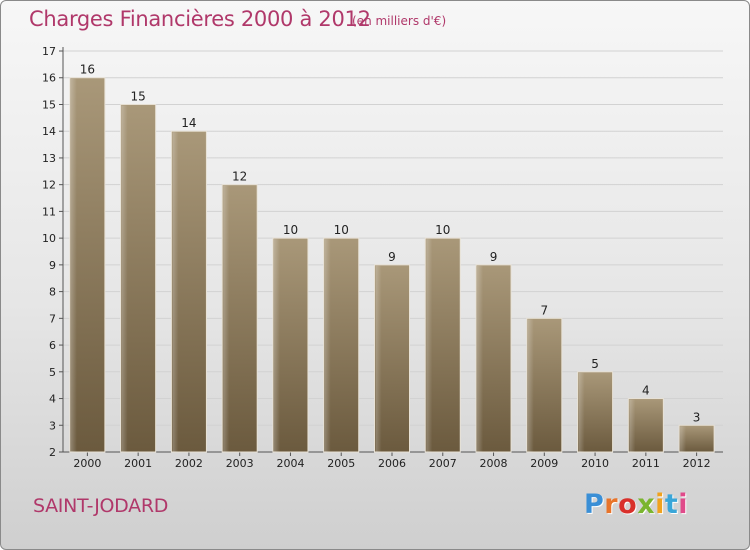 The image size is (750, 550). I want to click on commune-name: SAINT-JODARD, so click(101, 506).